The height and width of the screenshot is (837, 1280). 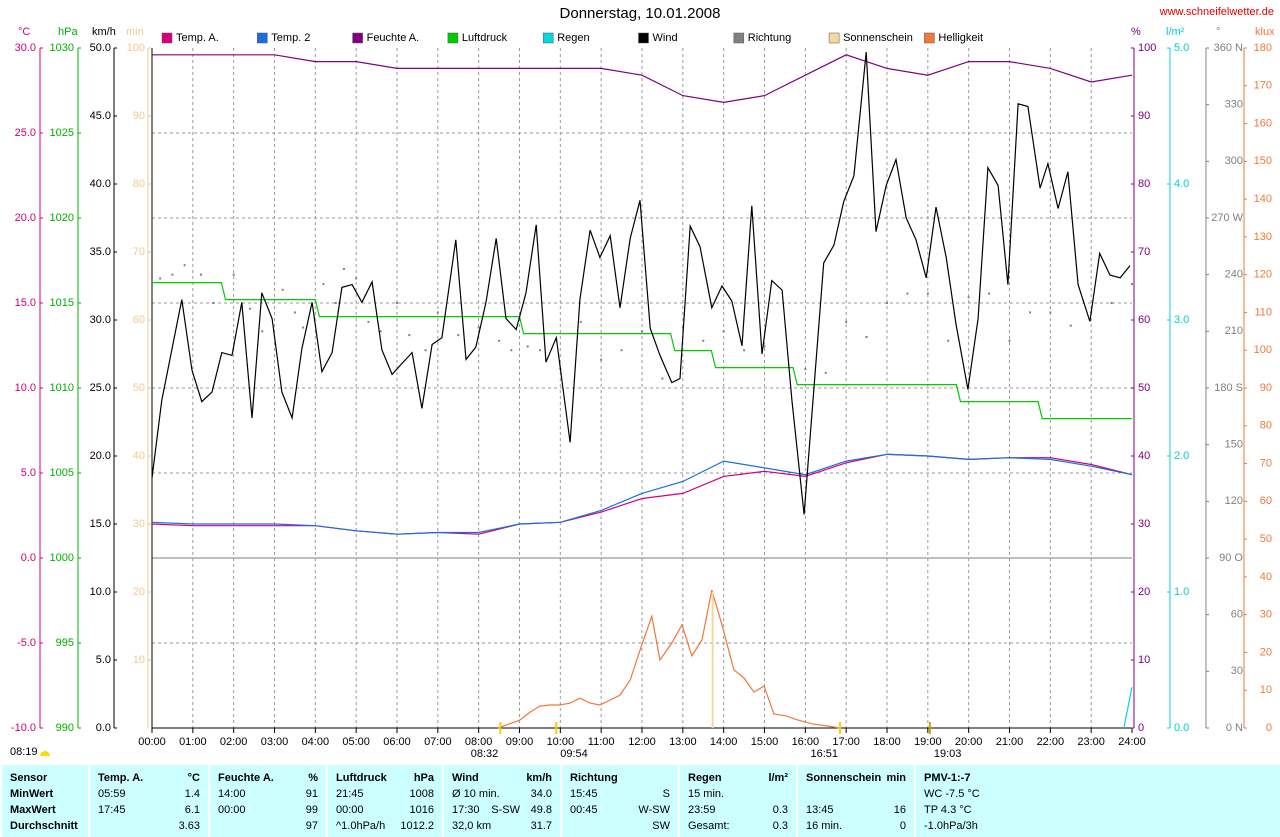 What do you see at coordinates (541, 826) in the screenshot?
I see `table-cell: 31.7` at bounding box center [541, 826].